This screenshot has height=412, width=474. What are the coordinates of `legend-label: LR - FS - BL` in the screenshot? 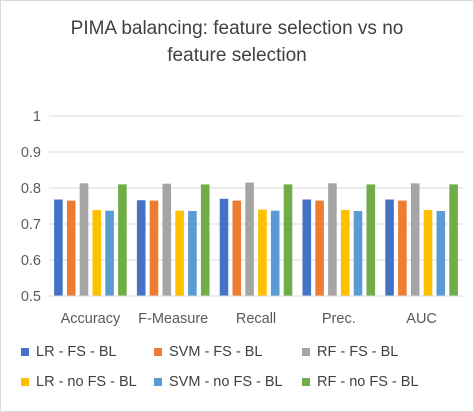 It's located at (76, 352).